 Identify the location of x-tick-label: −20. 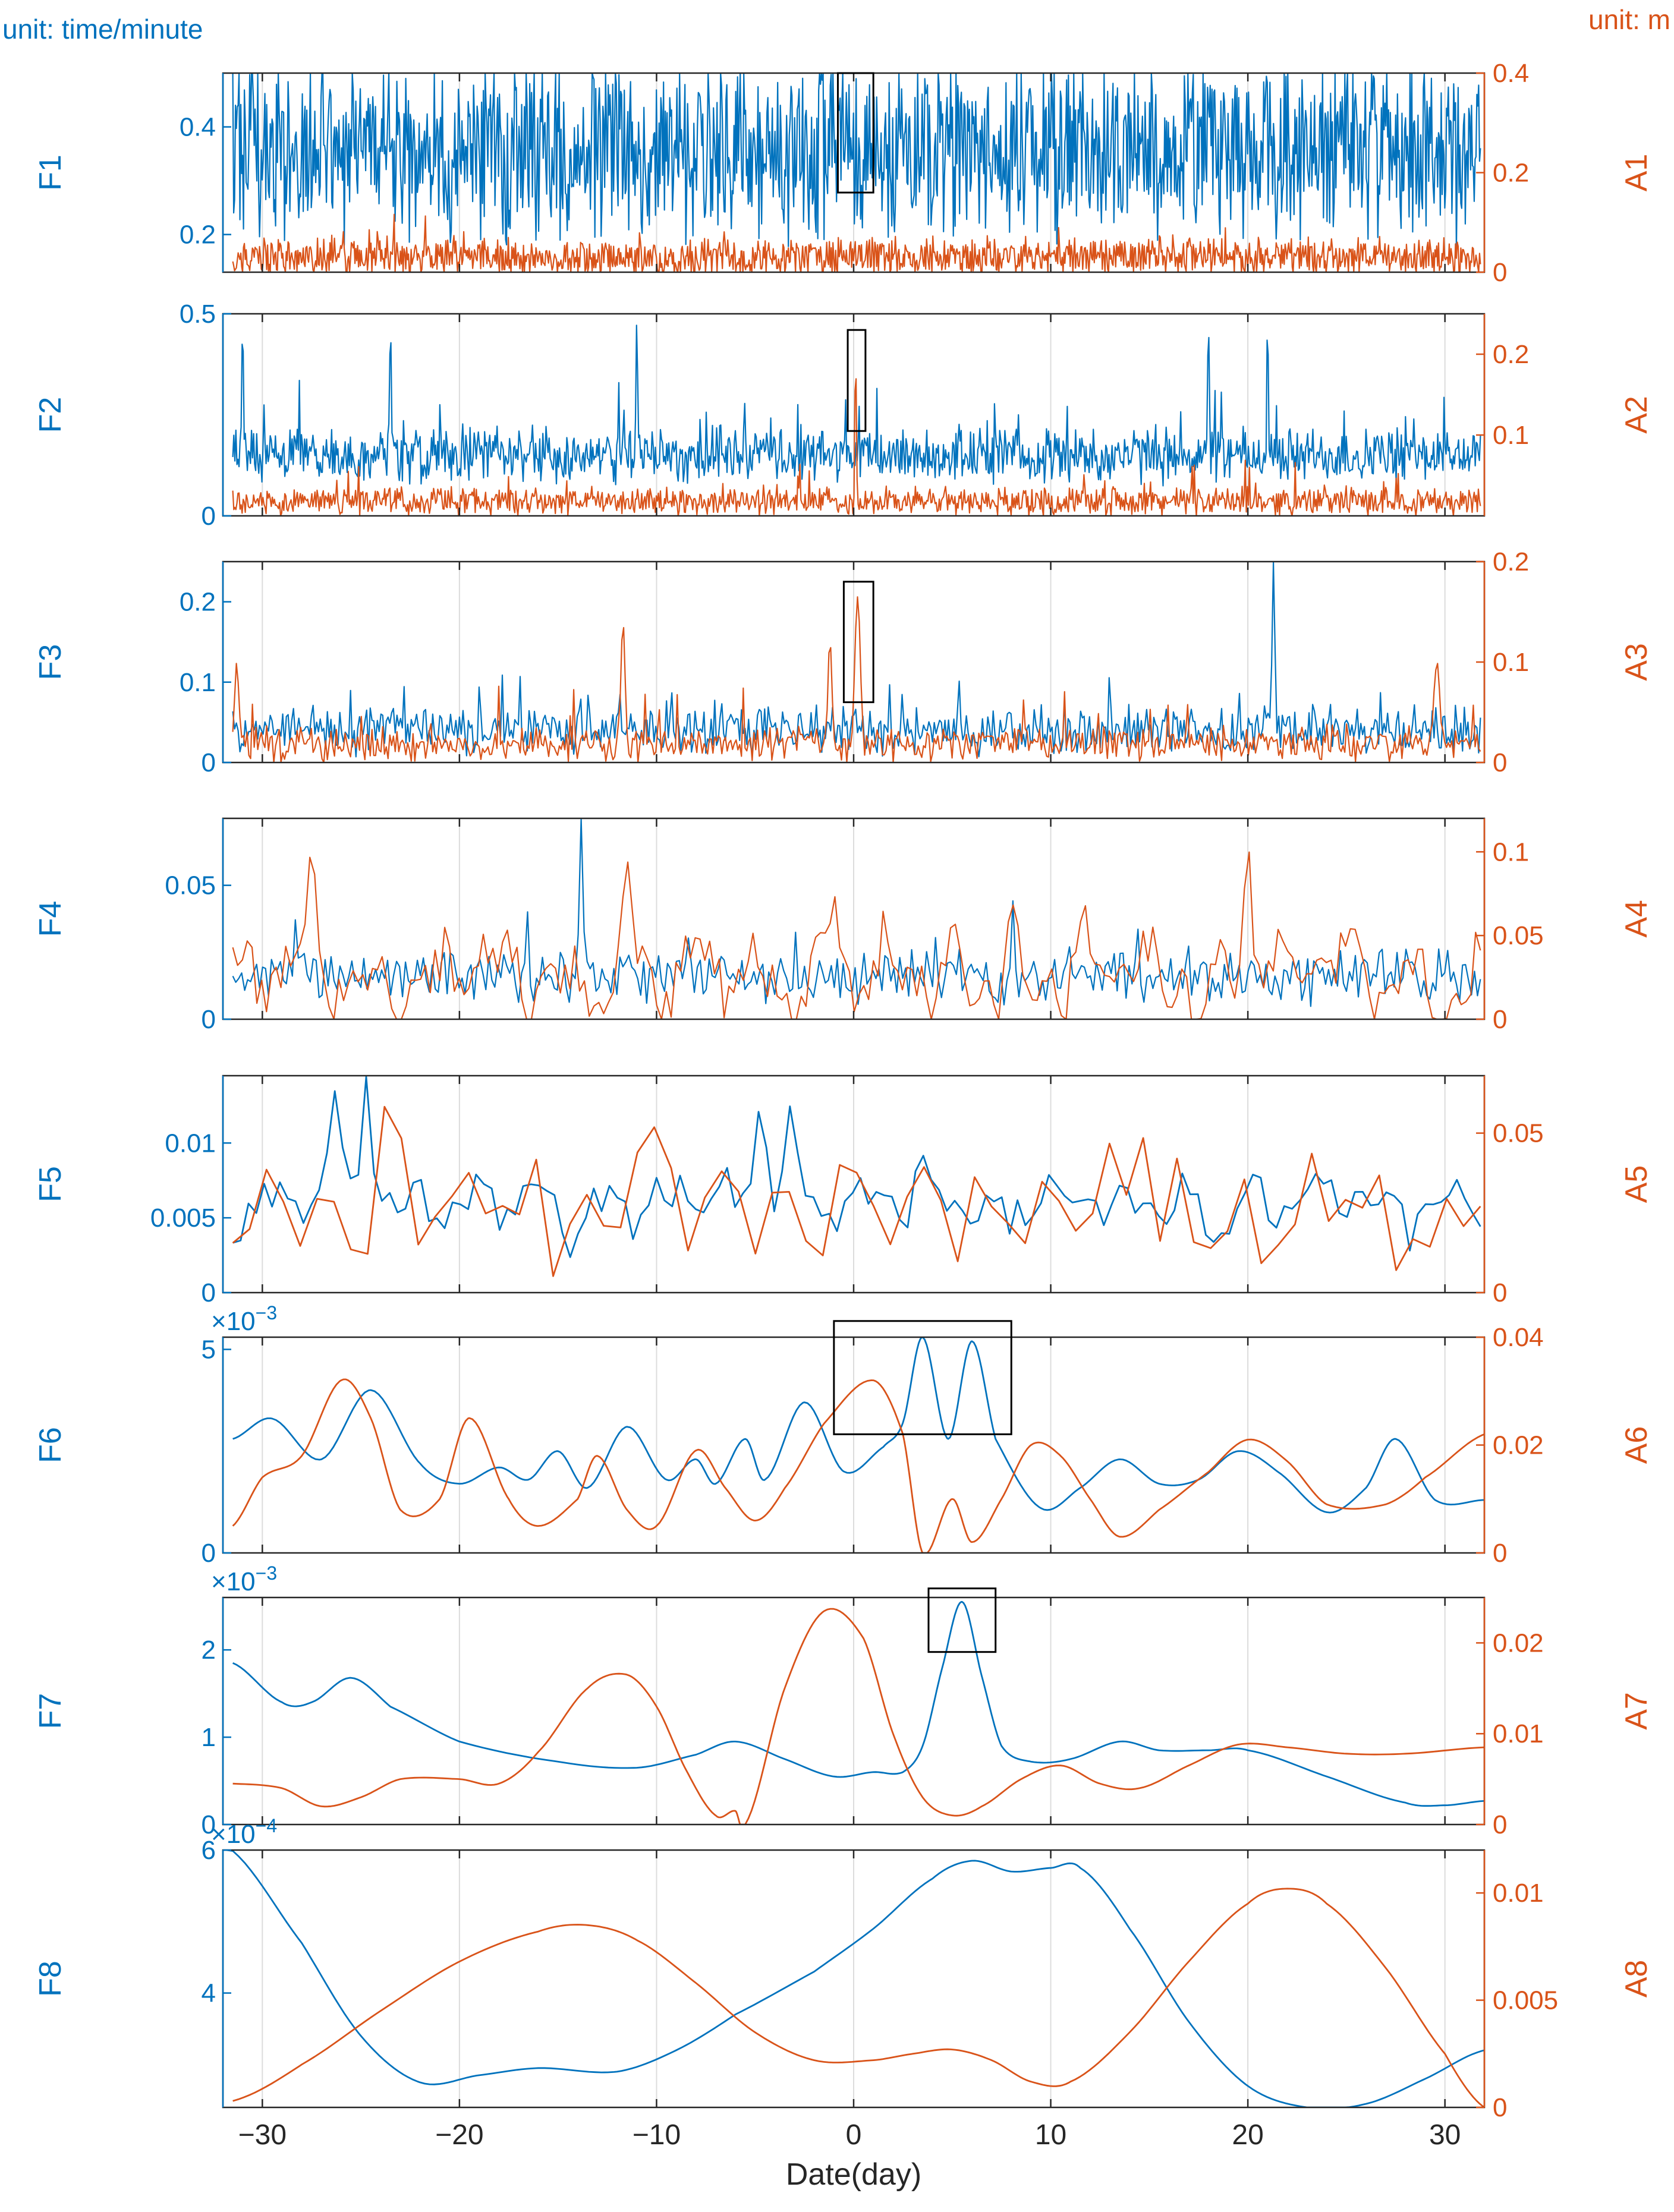
(459, 2135).